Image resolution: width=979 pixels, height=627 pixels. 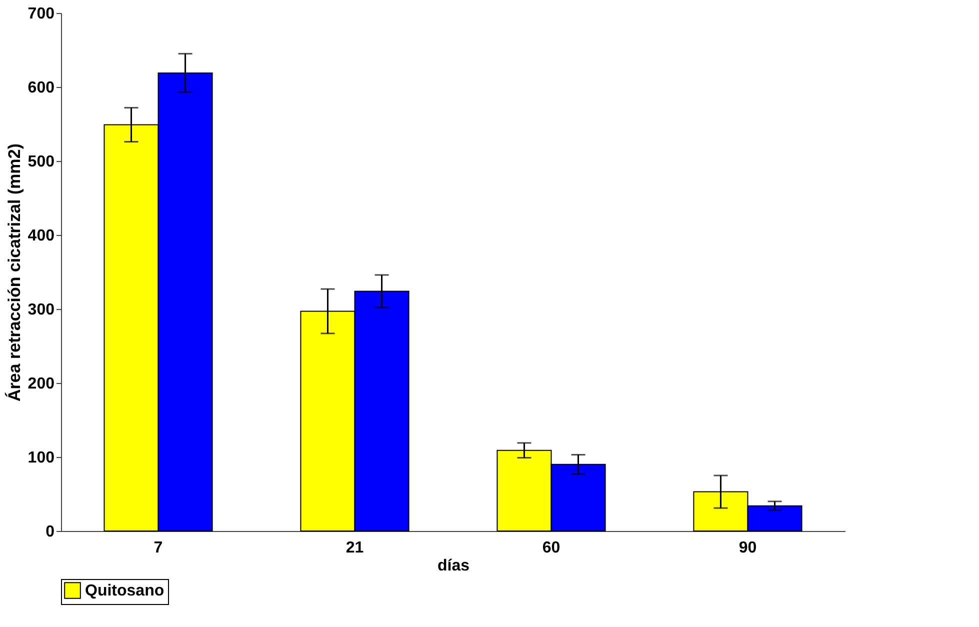 I want to click on y-tick-label: 0, so click(x=50, y=532).